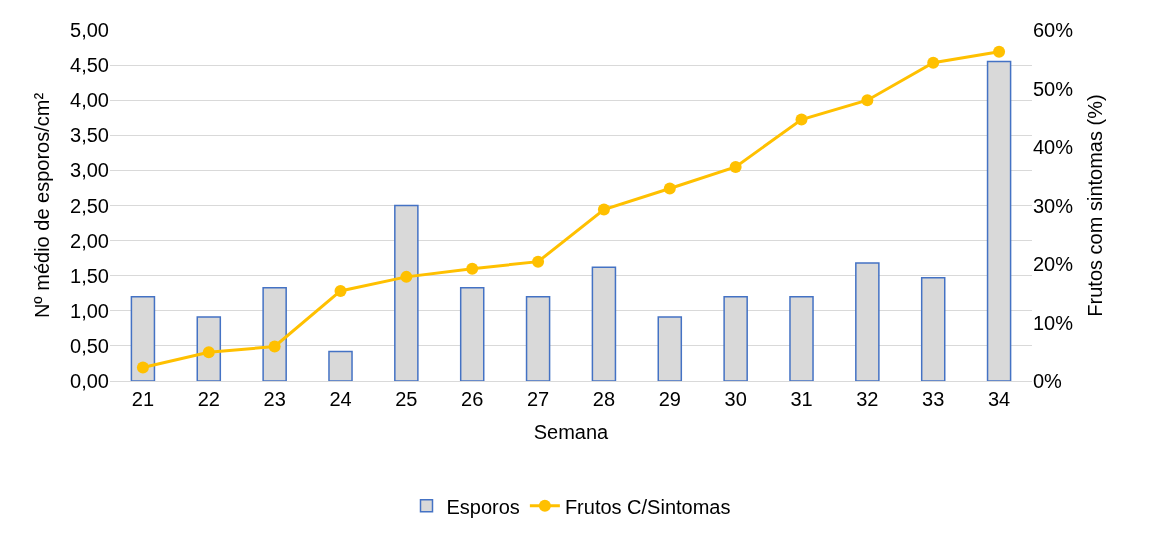 The height and width of the screenshot is (537, 1152). What do you see at coordinates (1053, 264) in the screenshot?
I see `y2-tick-label: 20%` at bounding box center [1053, 264].